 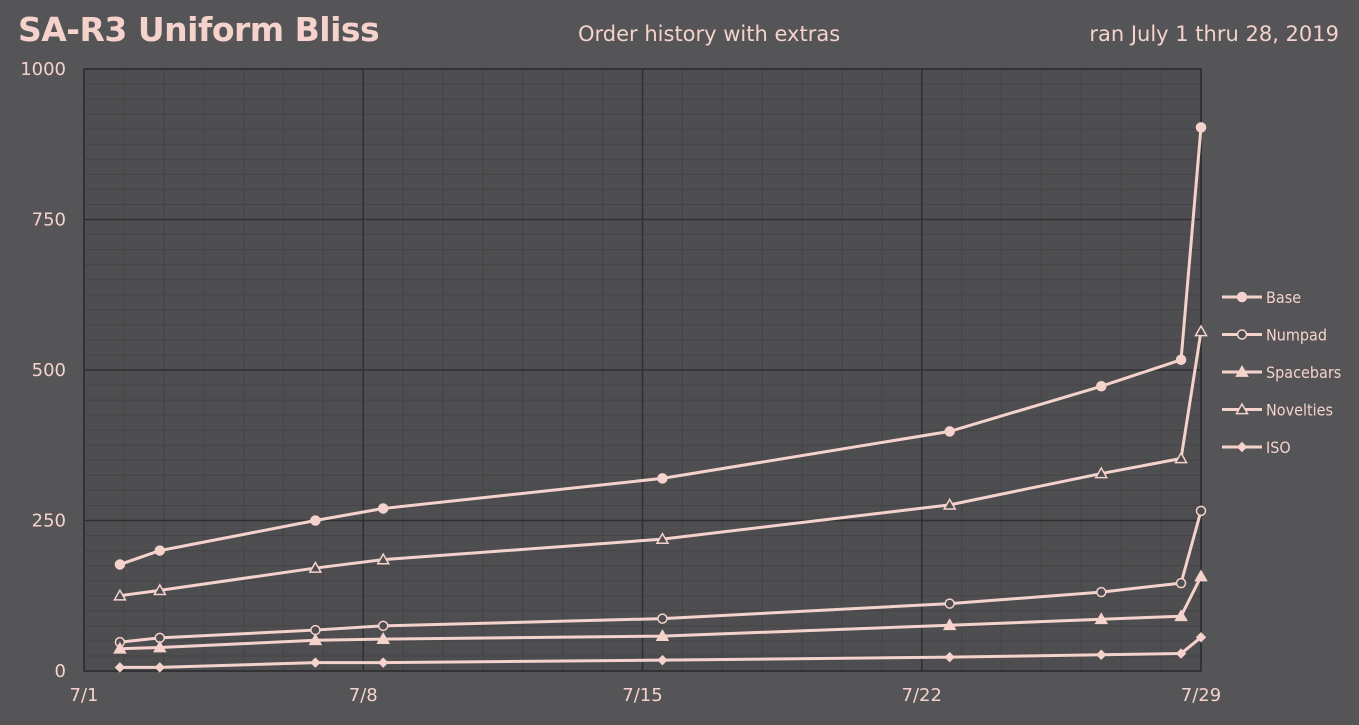 I want to click on x-tick-label: 7/8, so click(x=363, y=695).